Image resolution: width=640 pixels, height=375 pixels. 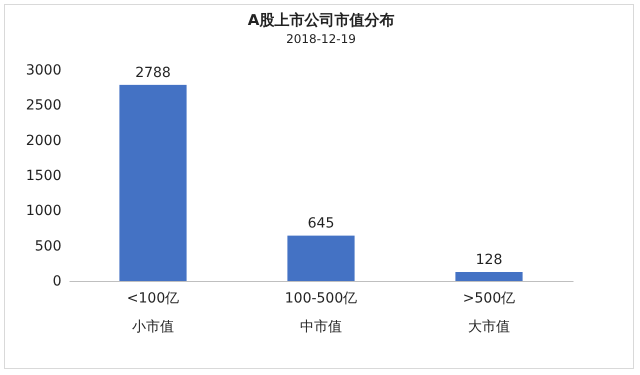 I want to click on y-tick-label: 500, so click(x=48, y=246).